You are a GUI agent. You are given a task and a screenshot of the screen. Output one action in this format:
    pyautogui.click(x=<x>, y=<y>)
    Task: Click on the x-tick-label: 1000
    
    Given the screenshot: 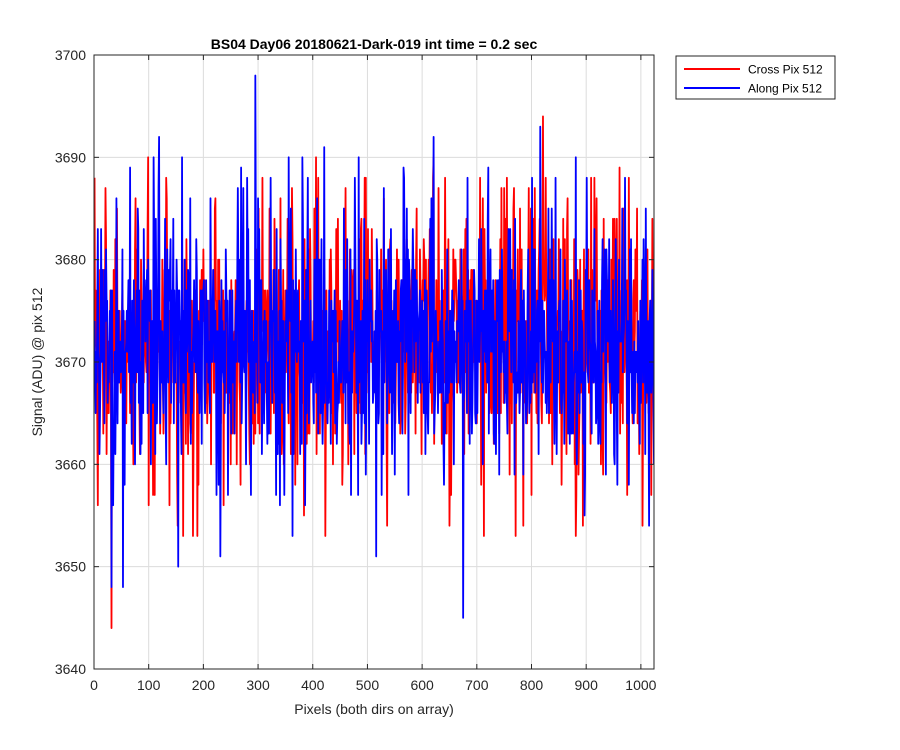 What is the action you would take?
    pyautogui.click(x=640, y=685)
    